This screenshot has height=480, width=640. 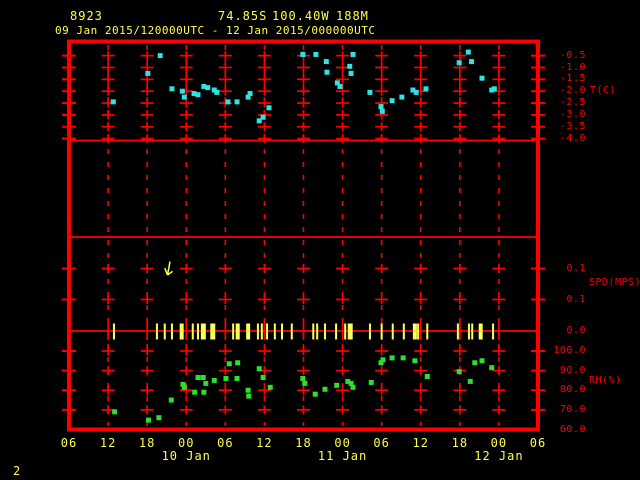 What do you see at coordinates (572, 103) in the screenshot?
I see `temperature-tick-label: -2.5` at bounding box center [572, 103].